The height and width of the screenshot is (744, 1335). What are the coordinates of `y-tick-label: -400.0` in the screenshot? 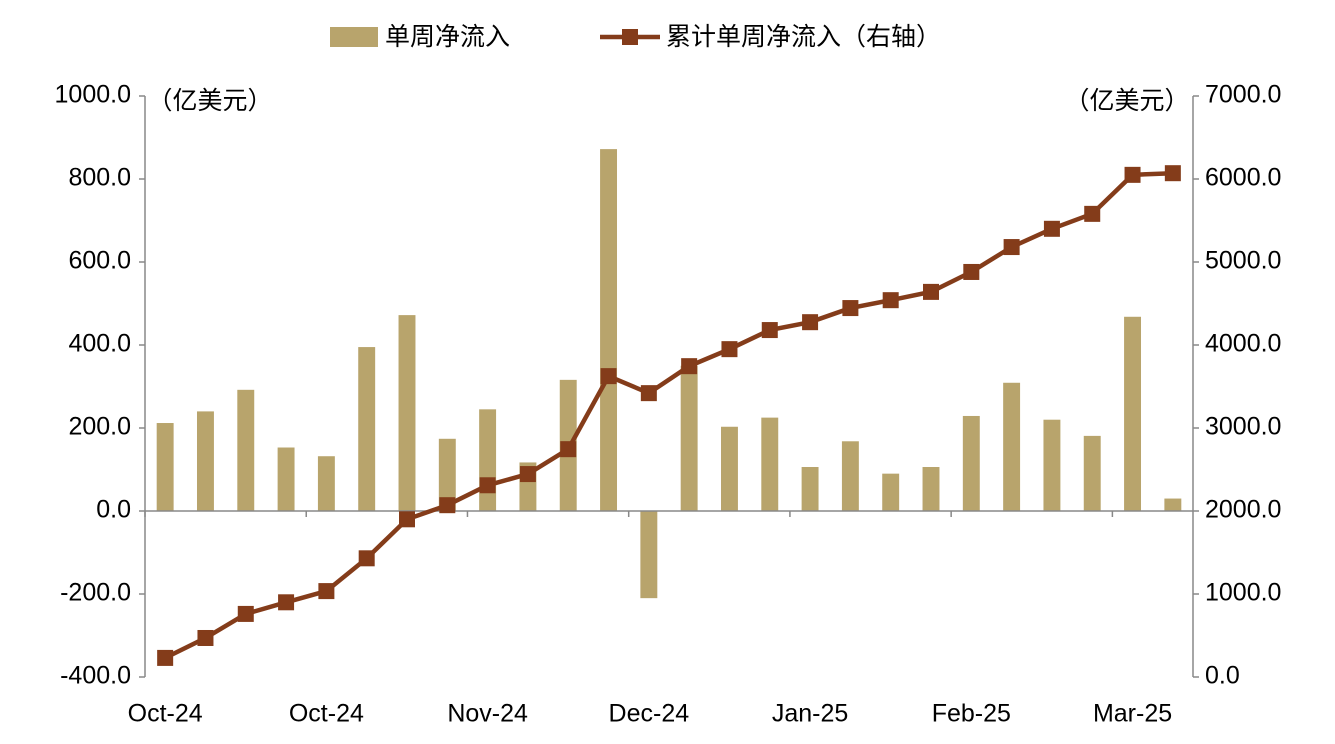 It's located at (95, 676).